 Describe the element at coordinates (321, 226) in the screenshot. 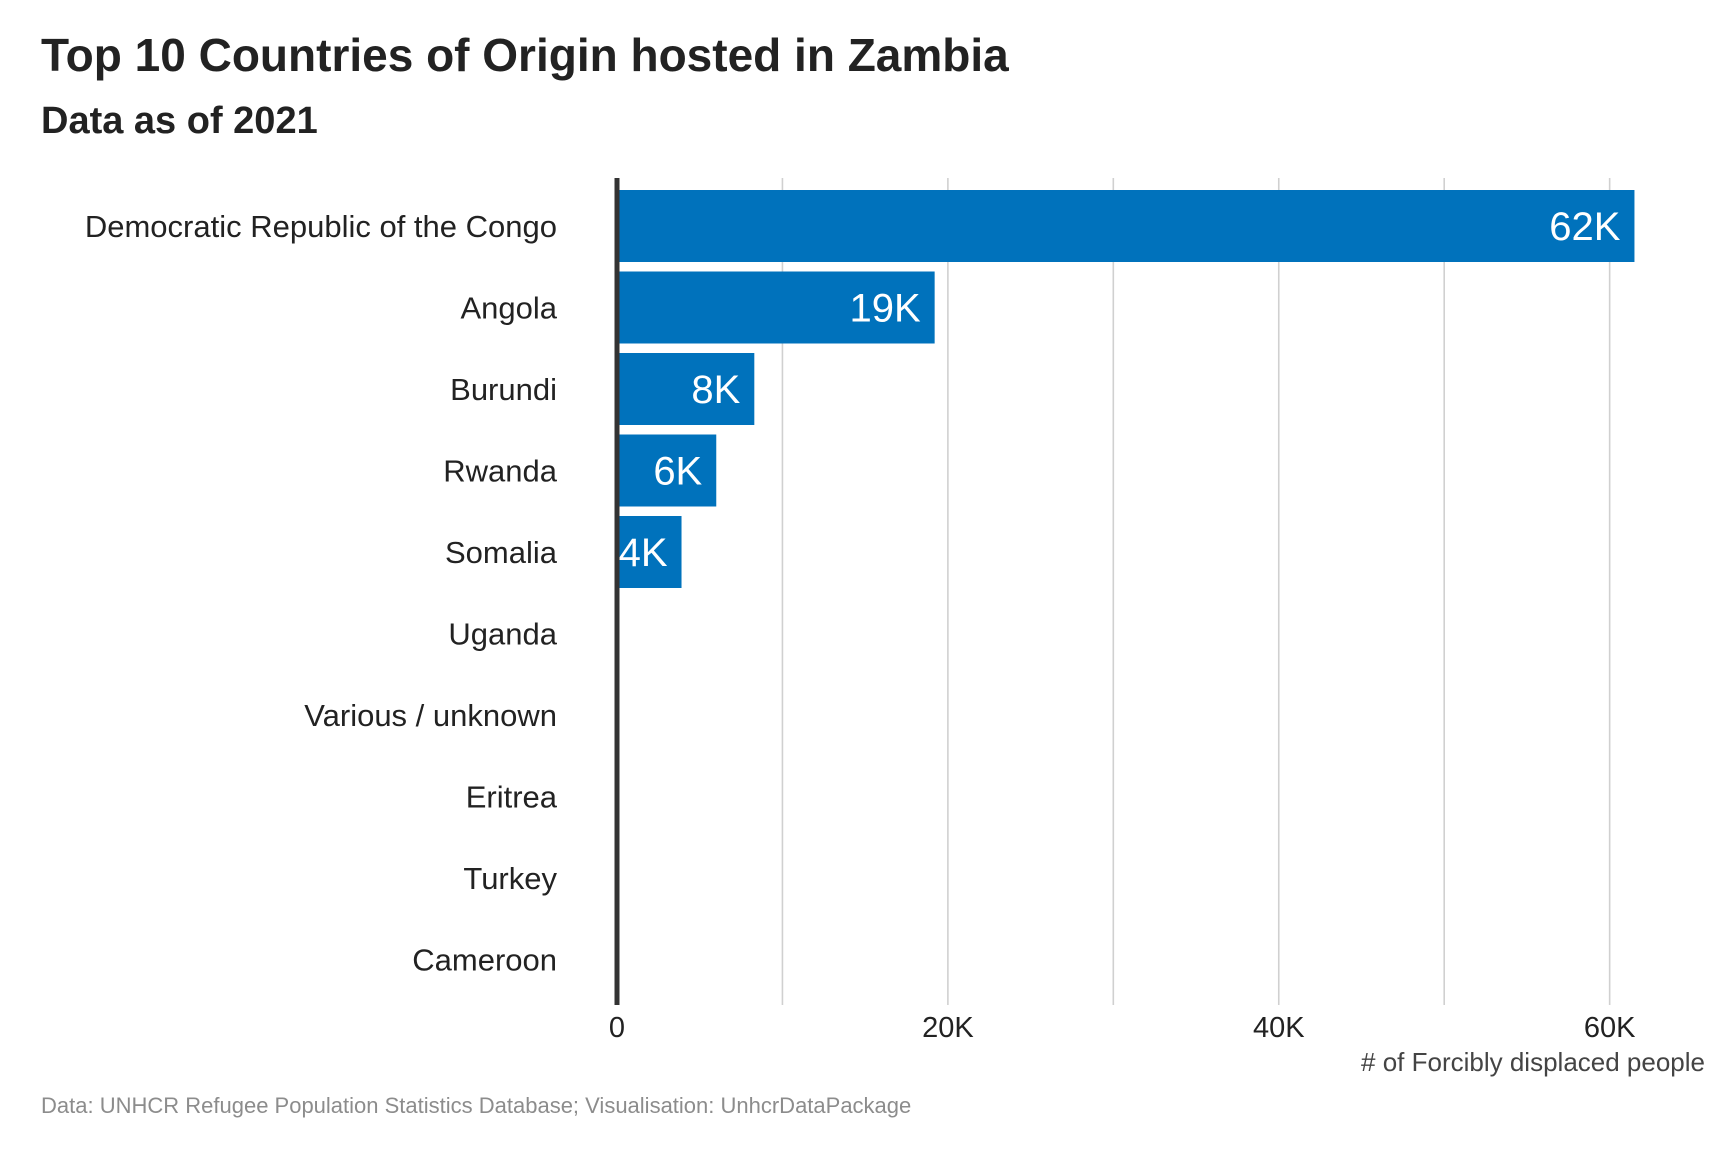

I see `category-label: Democratic Republic of the Congo` at that location.